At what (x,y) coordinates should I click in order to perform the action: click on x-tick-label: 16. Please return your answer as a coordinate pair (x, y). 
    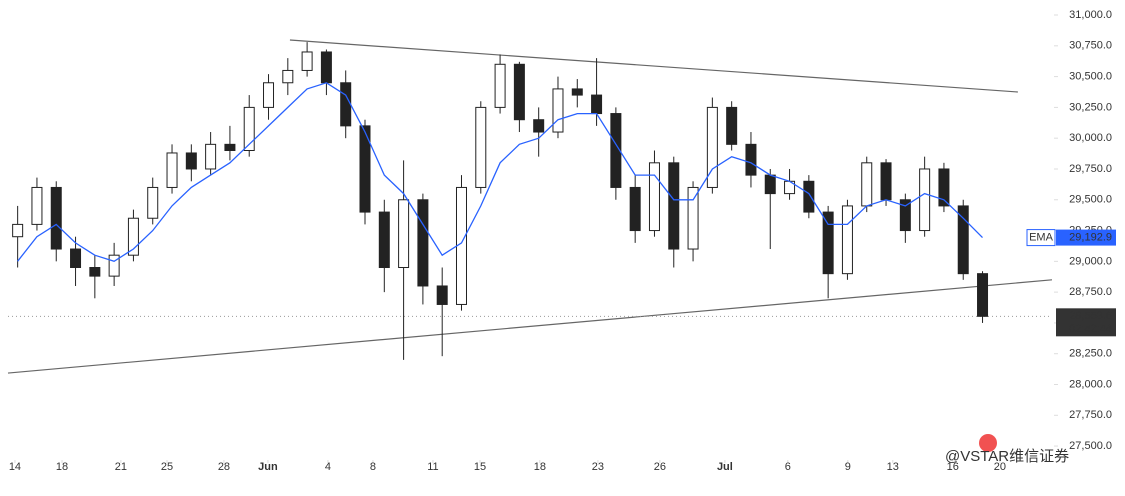
    Looking at the image, I should click on (953, 467).